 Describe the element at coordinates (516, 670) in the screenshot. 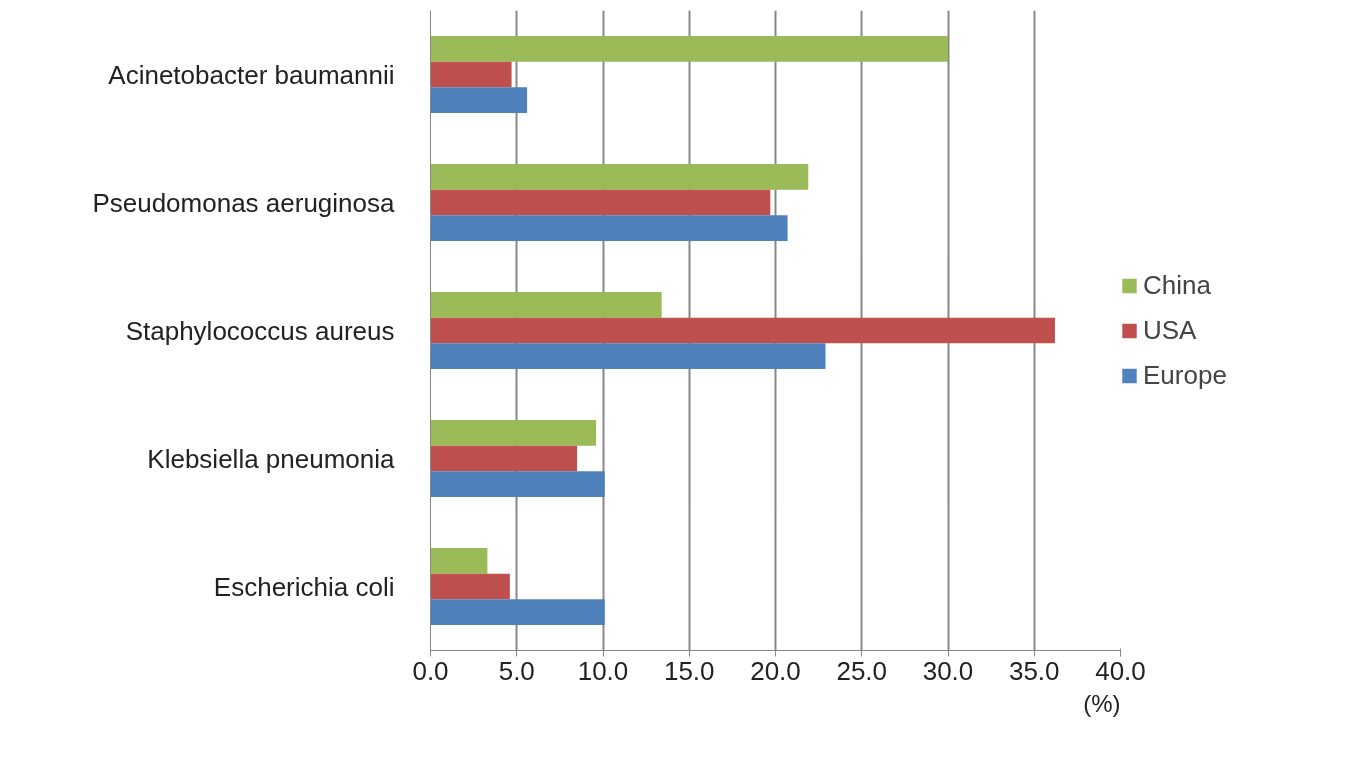

I see `x-tick-label: 5.0` at that location.